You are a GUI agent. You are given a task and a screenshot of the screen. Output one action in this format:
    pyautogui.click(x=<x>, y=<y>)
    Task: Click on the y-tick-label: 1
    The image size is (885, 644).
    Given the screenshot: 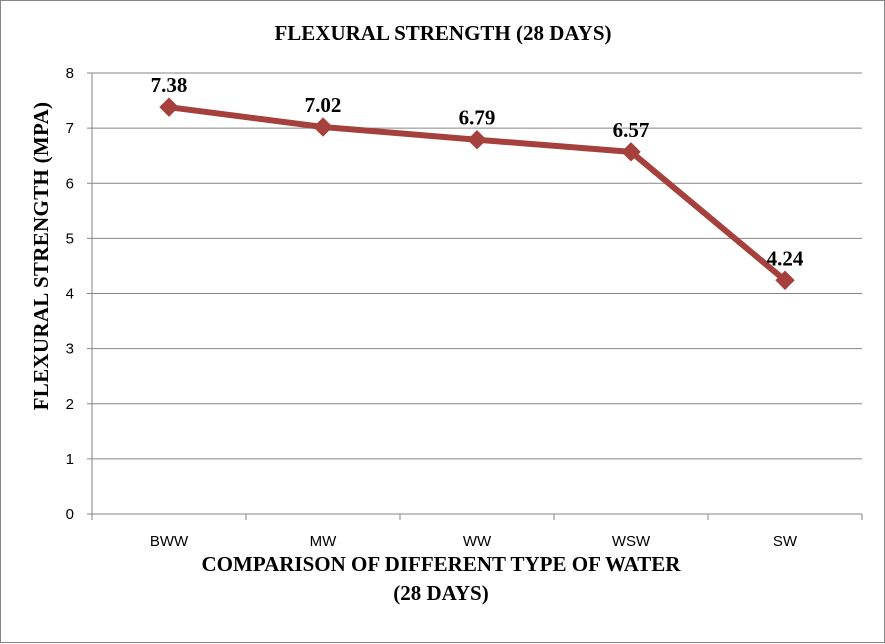 What is the action you would take?
    pyautogui.click(x=70, y=459)
    